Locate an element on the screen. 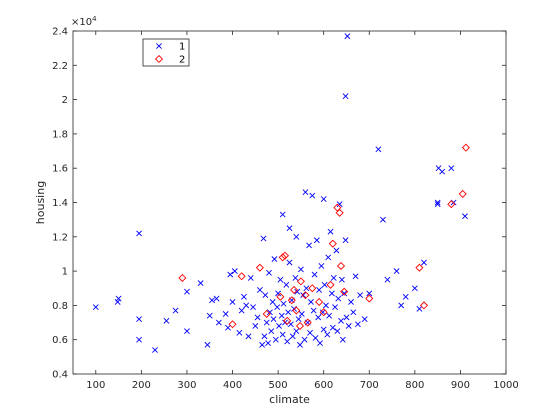 Image resolution: width=560 pixels, height=420 pixels. y-tick-label: 1 is located at coordinates (65, 272).